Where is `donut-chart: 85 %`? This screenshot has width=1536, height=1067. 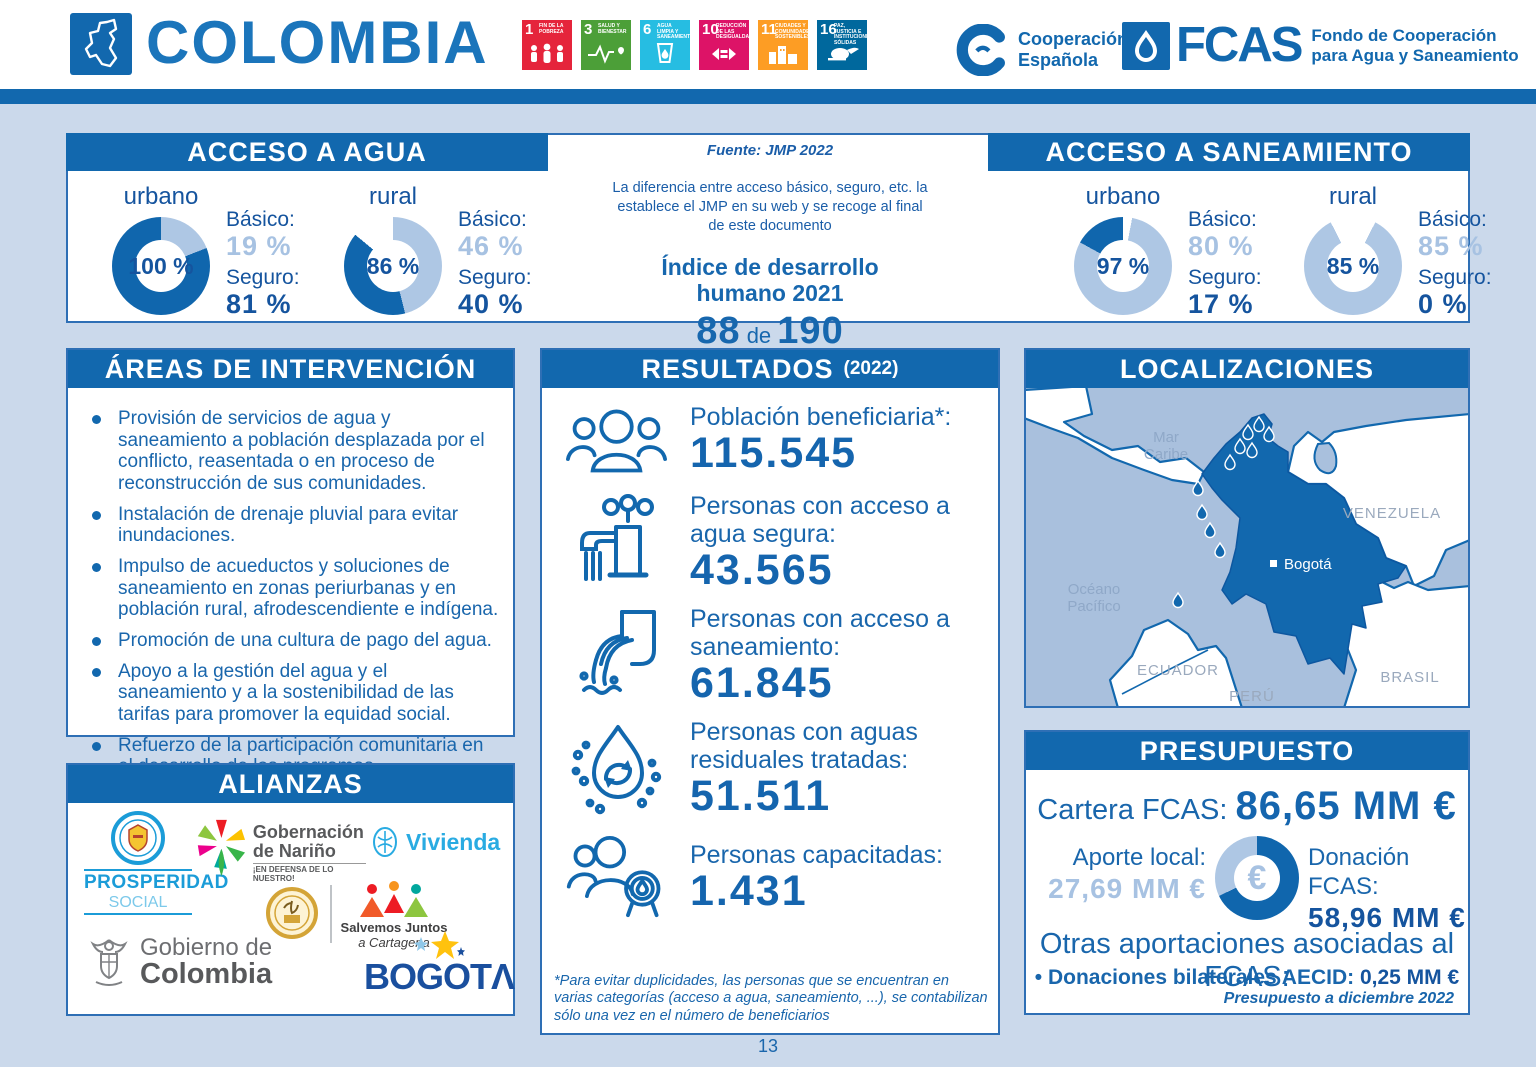 donut-chart: 85 % is located at coordinates (1353, 266).